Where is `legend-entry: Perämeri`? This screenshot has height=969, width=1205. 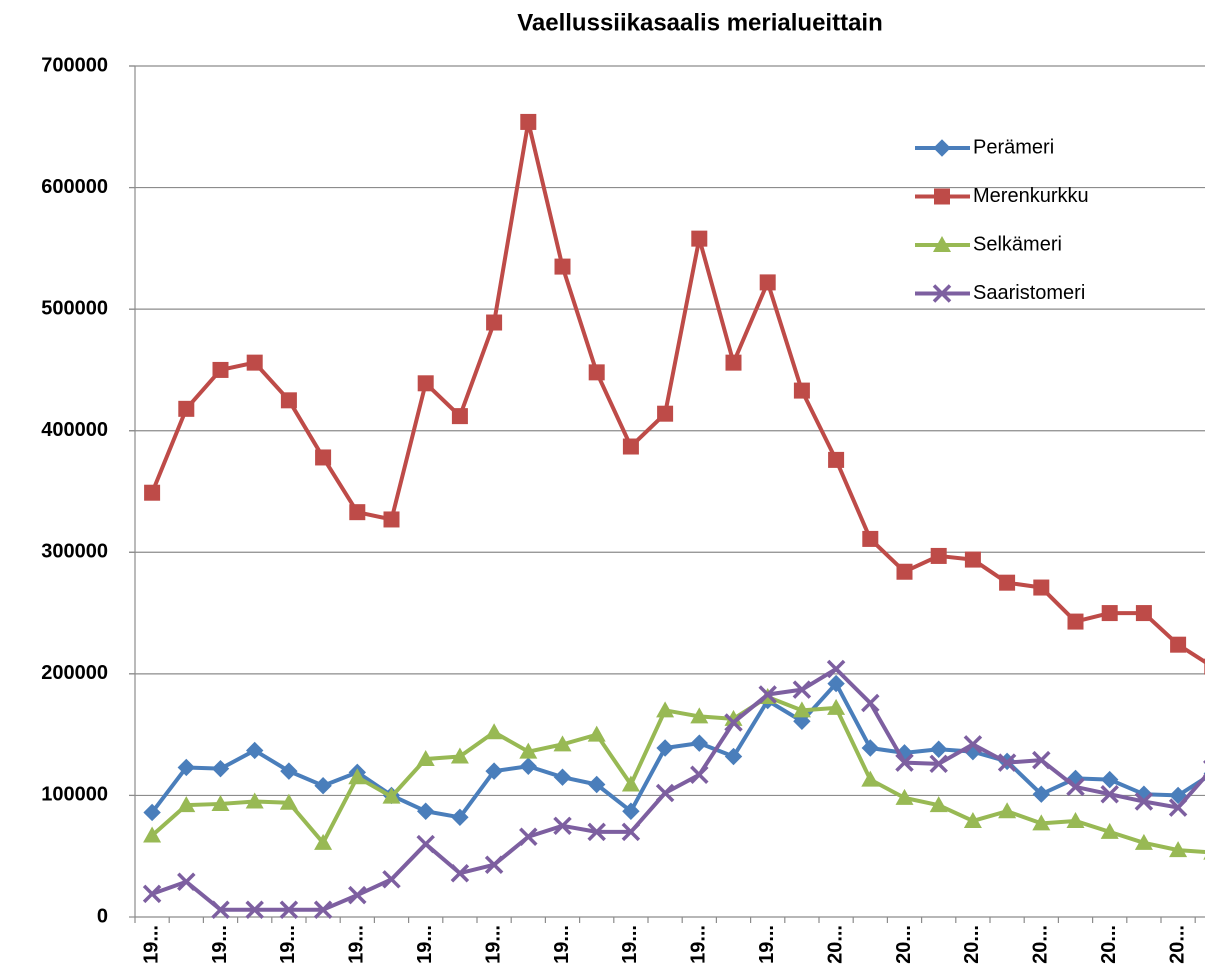
legend-entry: Perämeri is located at coordinates (984, 147).